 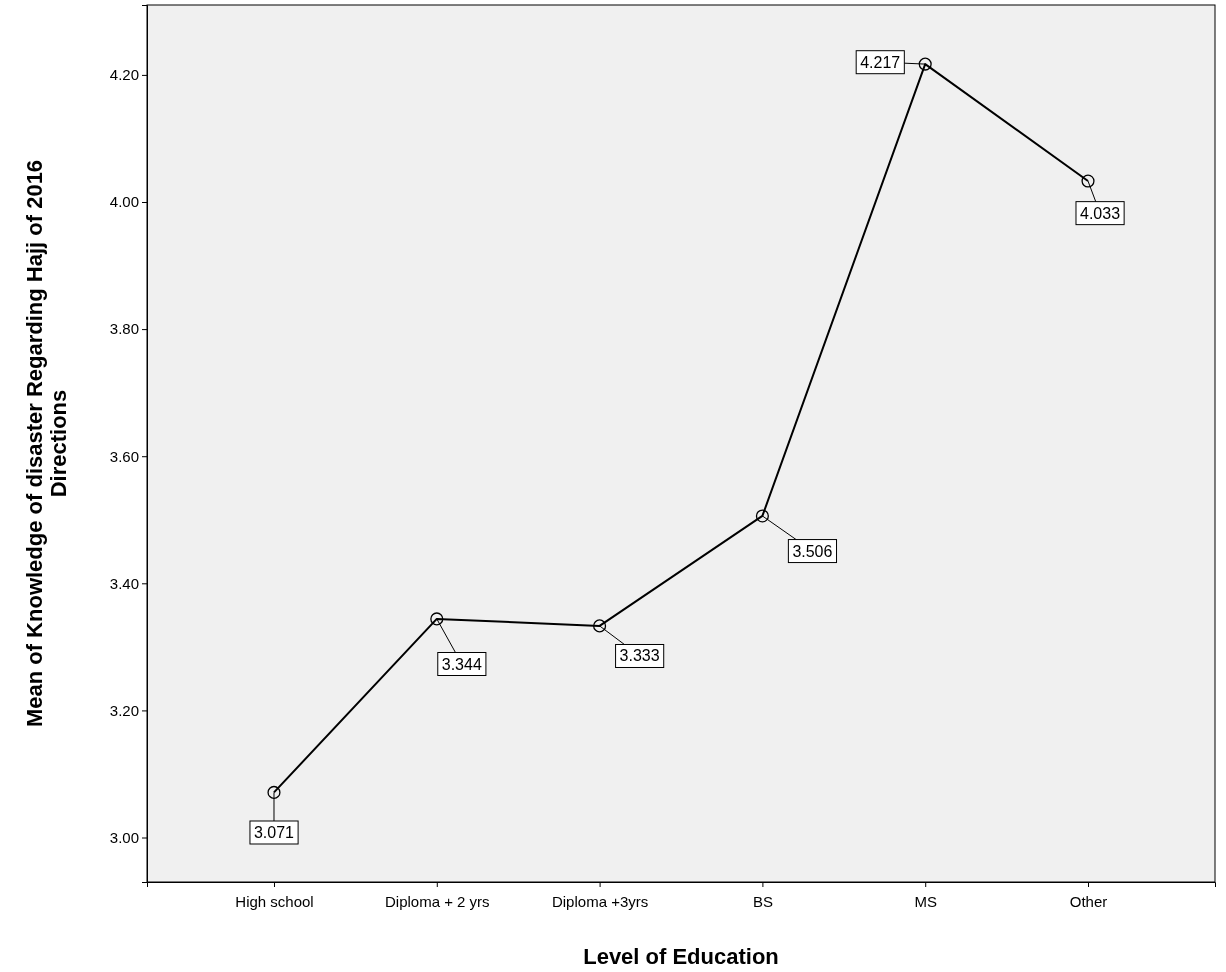 What do you see at coordinates (124, 710) in the screenshot?
I see `y-tick-label: 3.20` at bounding box center [124, 710].